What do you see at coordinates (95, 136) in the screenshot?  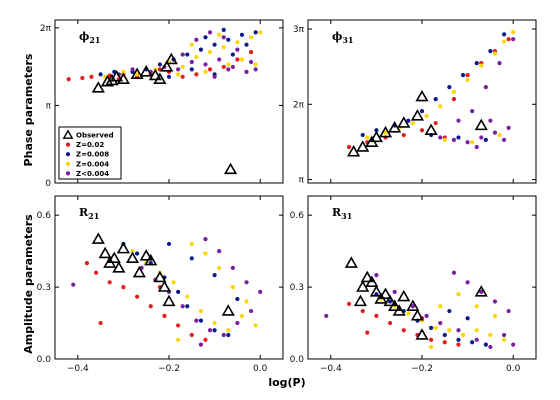 I see `legend-label: Observed` at bounding box center [95, 136].